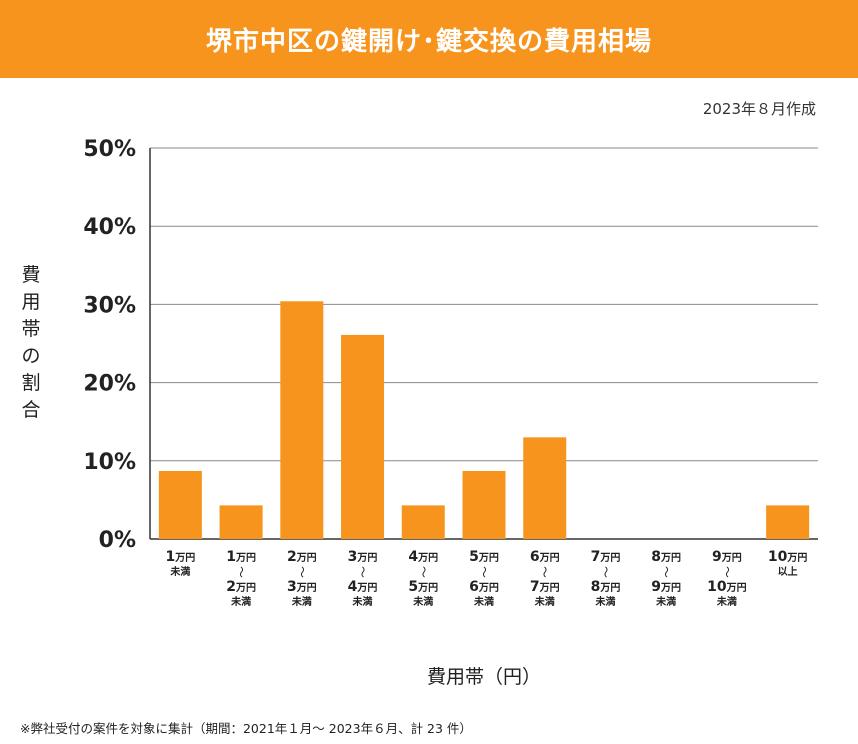 This screenshot has width=858, height=744. Describe the element at coordinates (109, 149) in the screenshot. I see `y-tick-label: 50%` at that location.